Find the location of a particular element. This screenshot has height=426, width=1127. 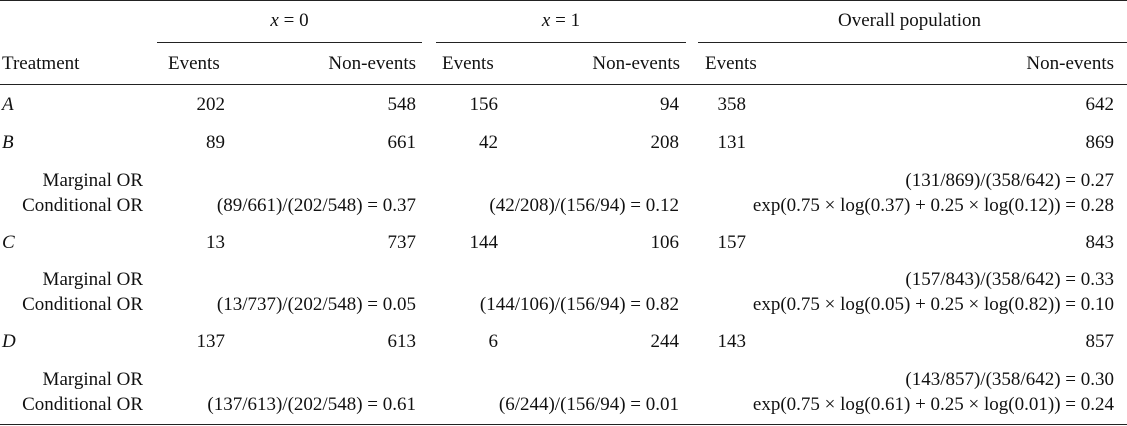

group-rule-x0 is located at coordinates (289, 42).